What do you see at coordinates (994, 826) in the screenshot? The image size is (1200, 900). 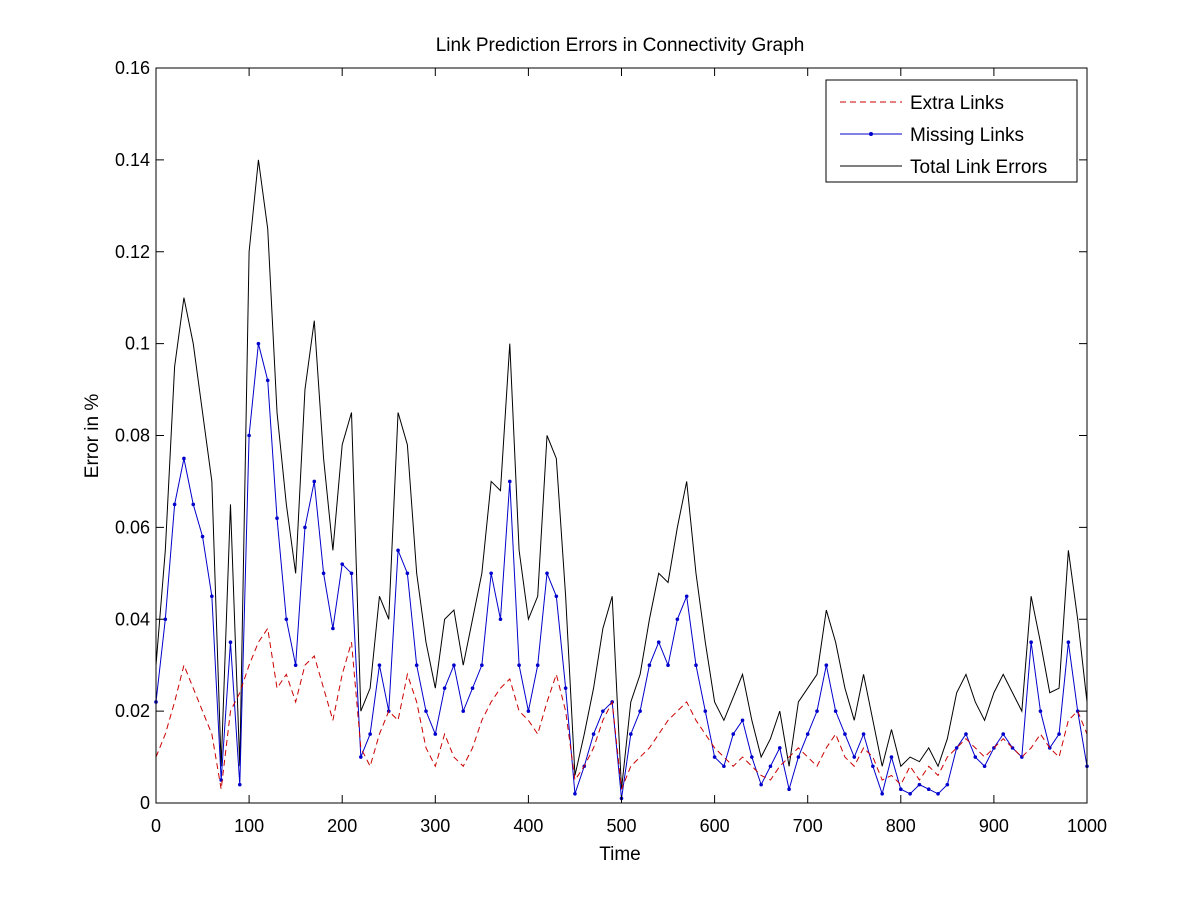 I see `x-tick-label: 900` at bounding box center [994, 826].